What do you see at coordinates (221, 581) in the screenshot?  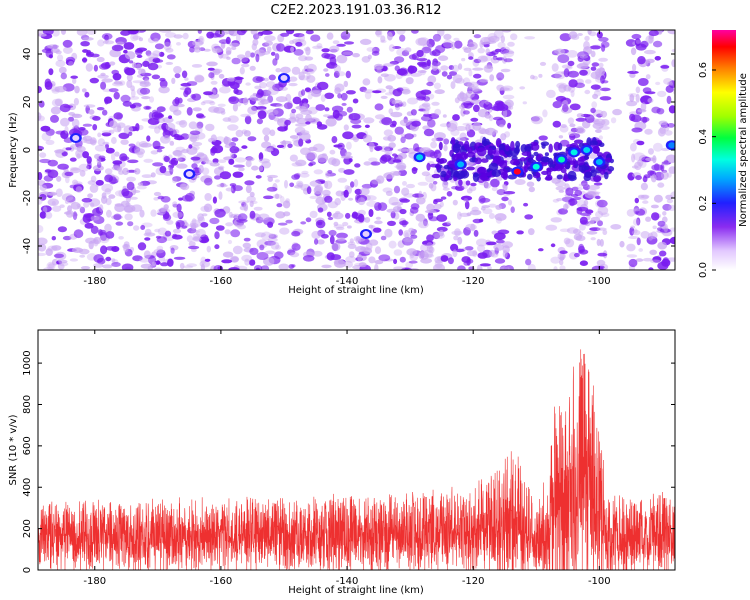 I see `x-tick-label: -160` at bounding box center [221, 581].